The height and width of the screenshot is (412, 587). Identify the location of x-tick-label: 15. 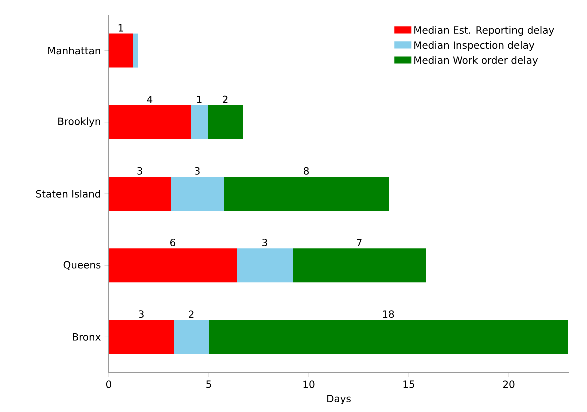
(409, 384).